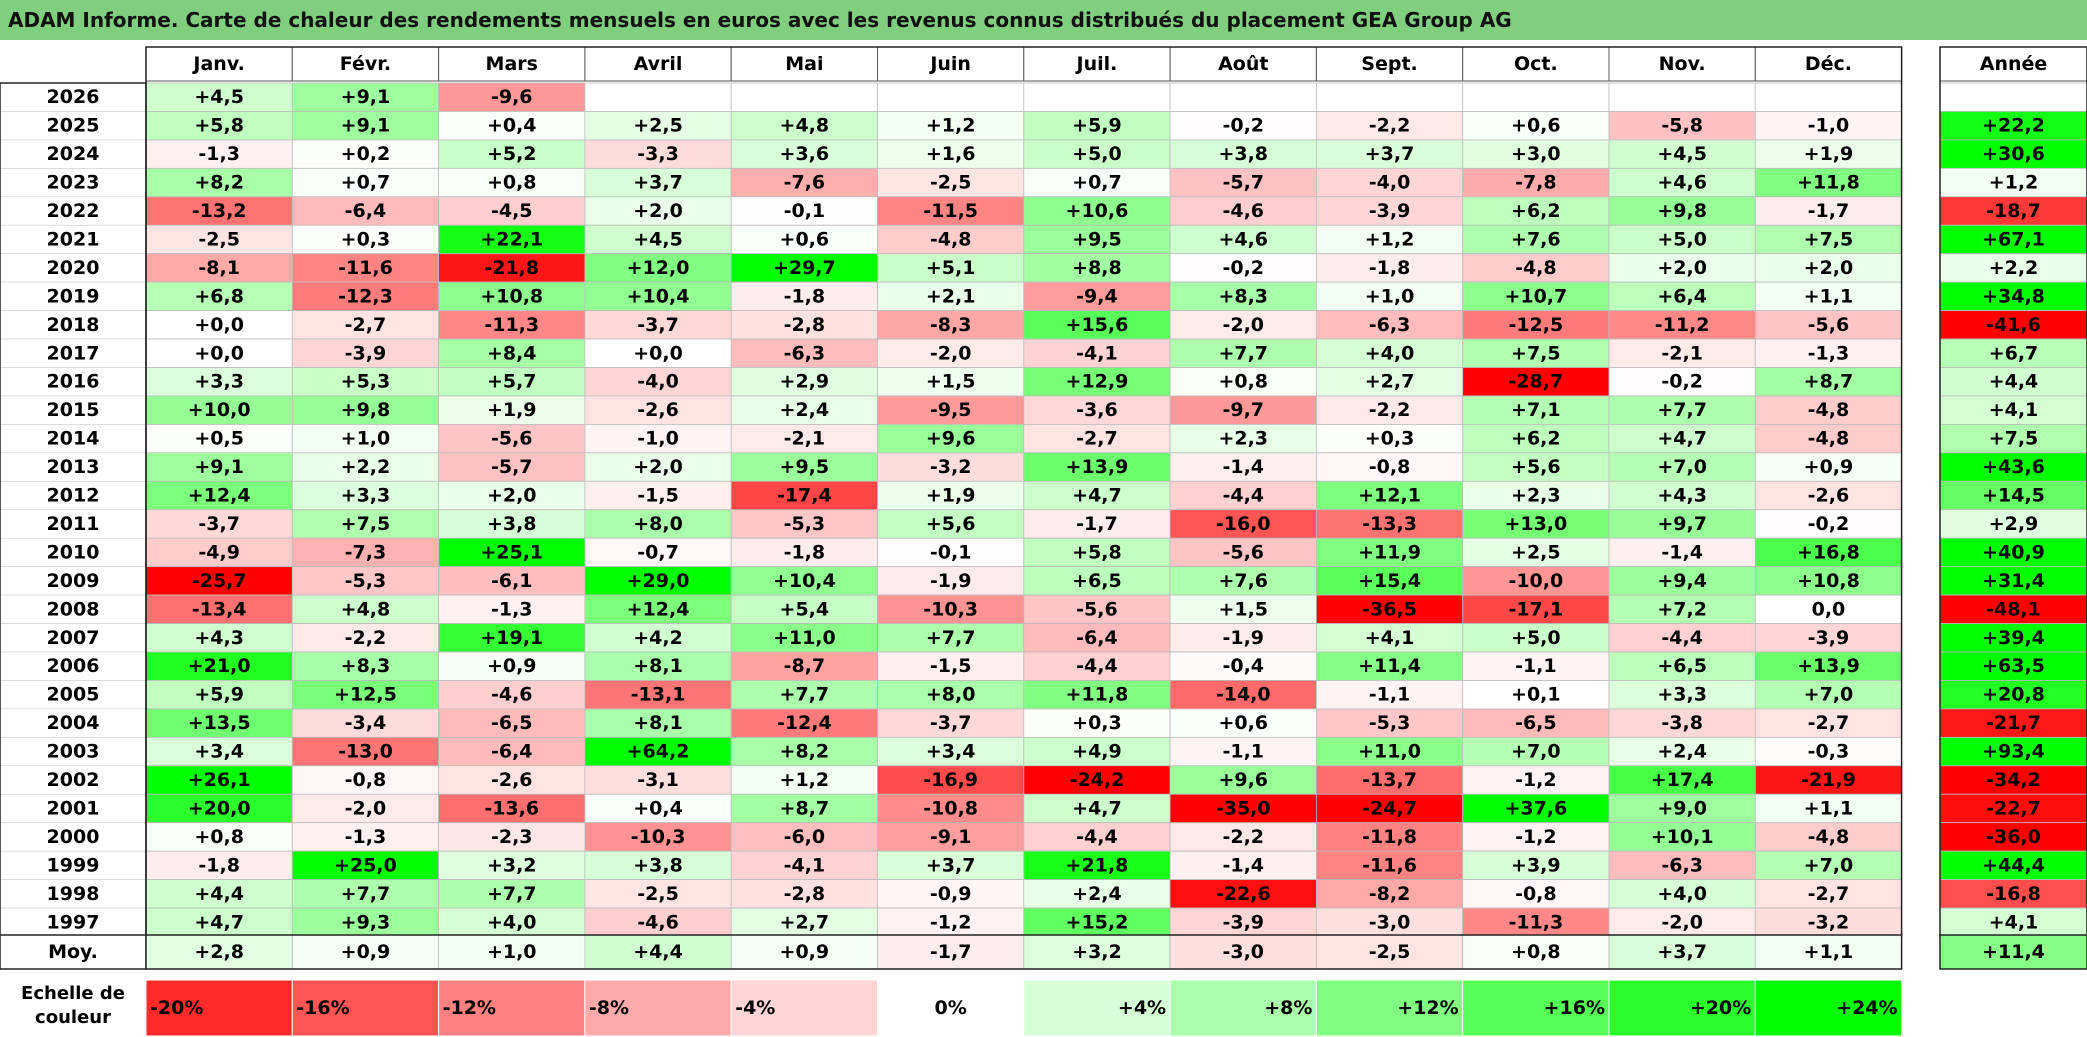  I want to click on cell-value: -1,4, so click(1243, 467).